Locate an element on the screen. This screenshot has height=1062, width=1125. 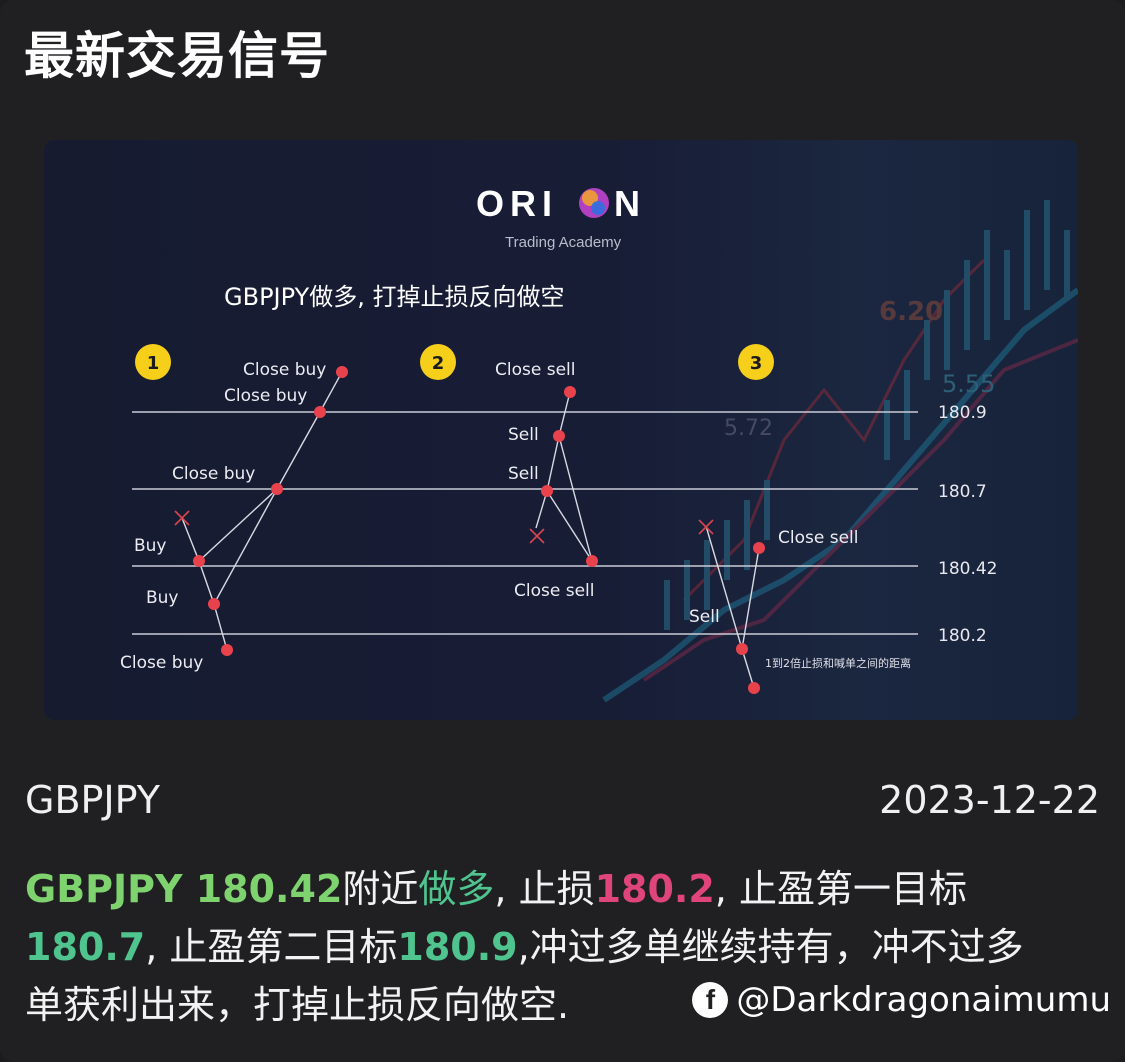
distance-note: 1到2倍止损和喊单之间的距离 is located at coordinates (838, 663).